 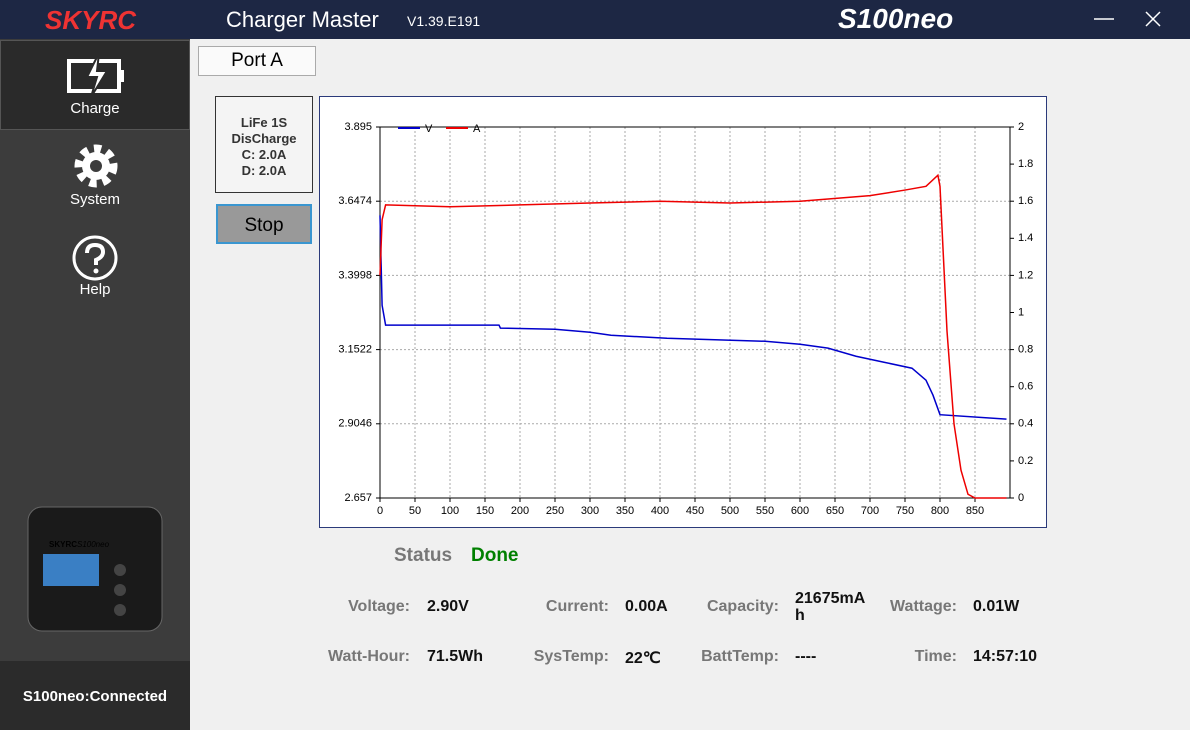 What do you see at coordinates (264, 138) in the screenshot?
I see `program-line: DisCharge` at bounding box center [264, 138].